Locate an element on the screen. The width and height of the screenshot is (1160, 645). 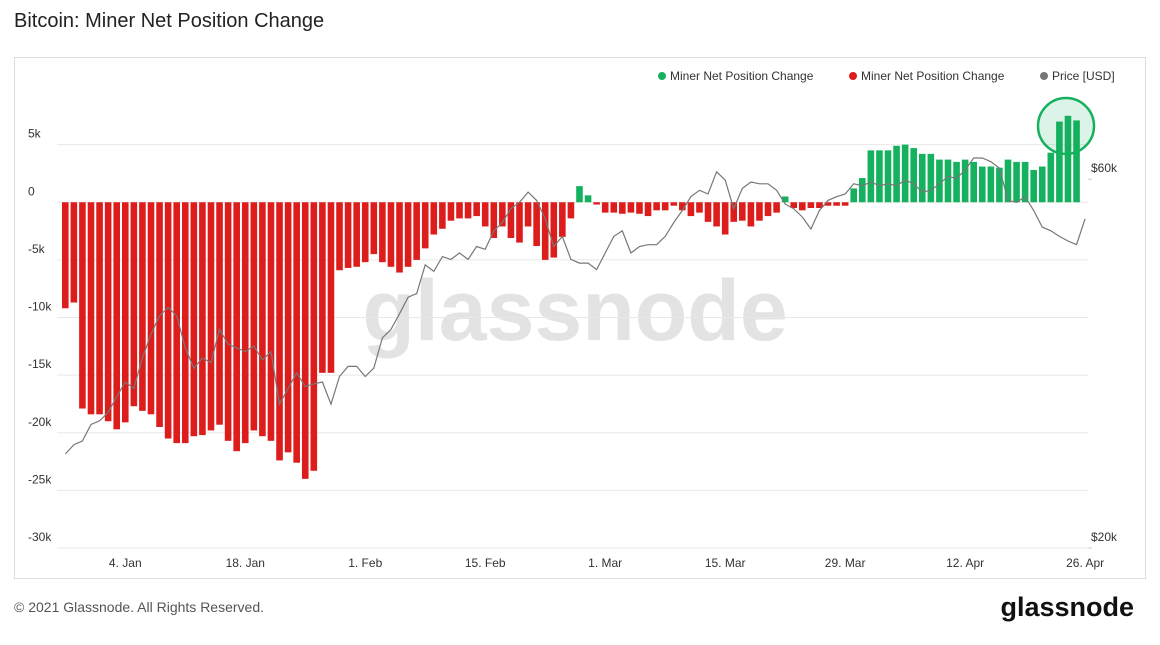
y-tick-label: -20k is located at coordinates (40, 422).